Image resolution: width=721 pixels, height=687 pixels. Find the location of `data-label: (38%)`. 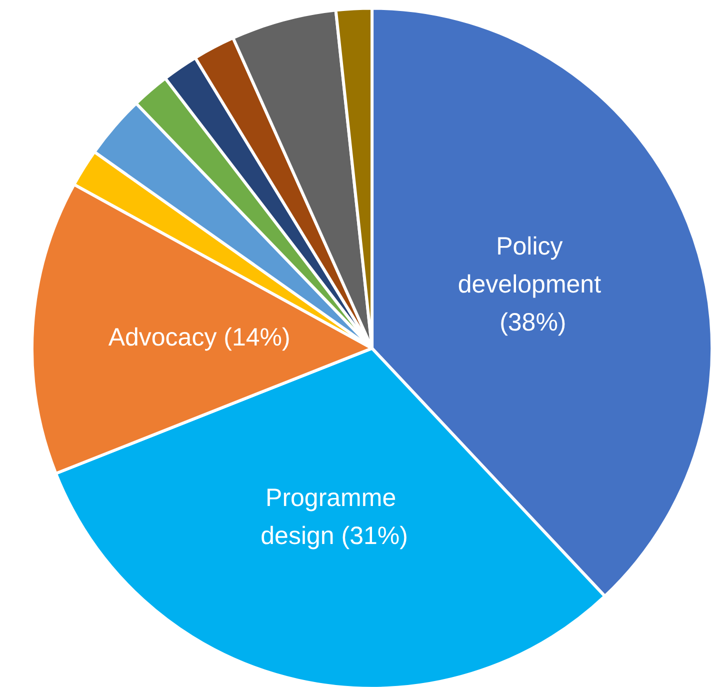

data-label: (38%) is located at coordinates (533, 322).